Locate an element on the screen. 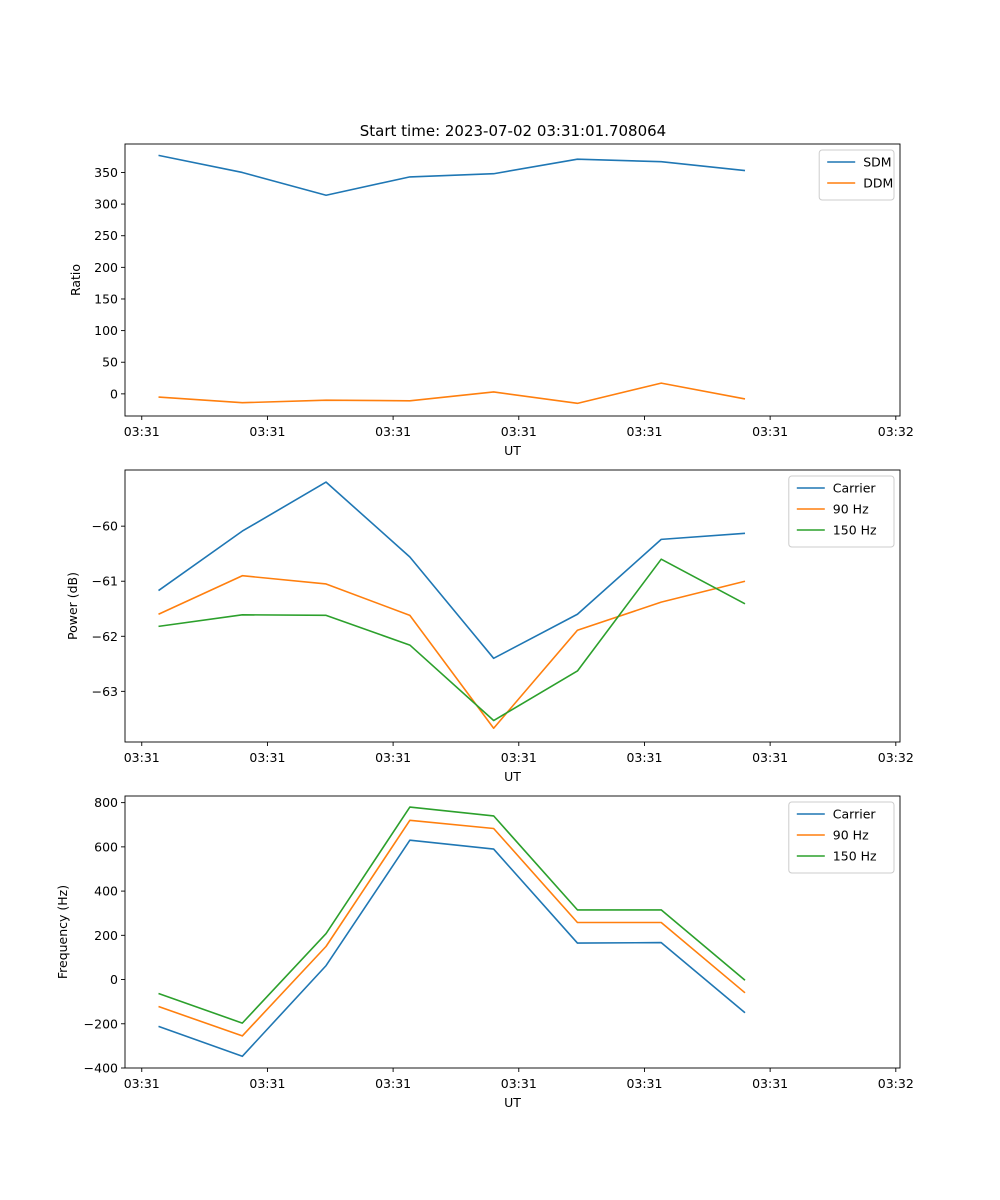 Image resolution: width=1000 pixels, height=1200 pixels. y-tick-label: 50 is located at coordinates (110, 362).